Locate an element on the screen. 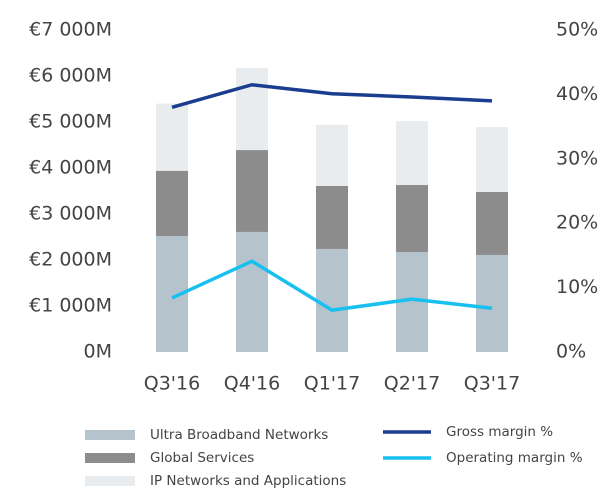  y-tick-label: €1 000M is located at coordinates (70, 306).